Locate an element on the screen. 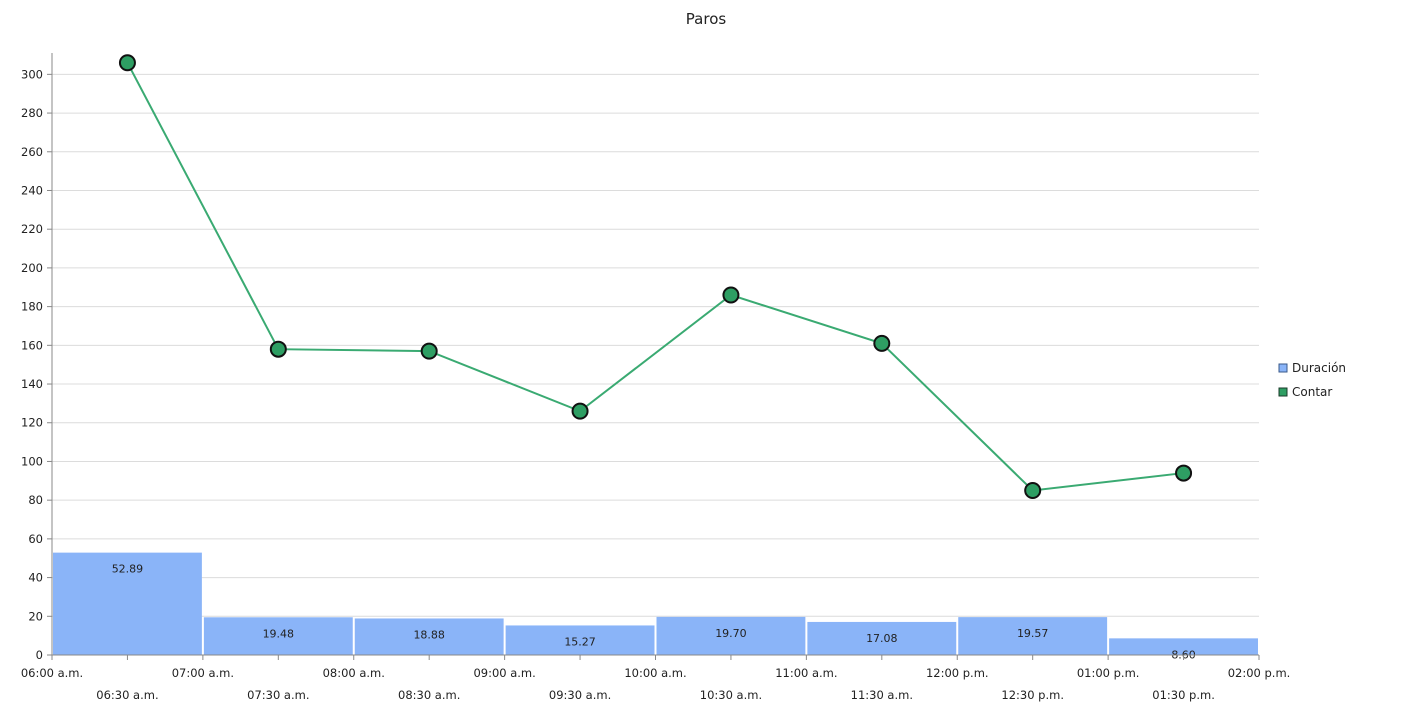 This screenshot has width=1405, height=717. x-category-label-4: 10:30 a.m. is located at coordinates (731, 695).